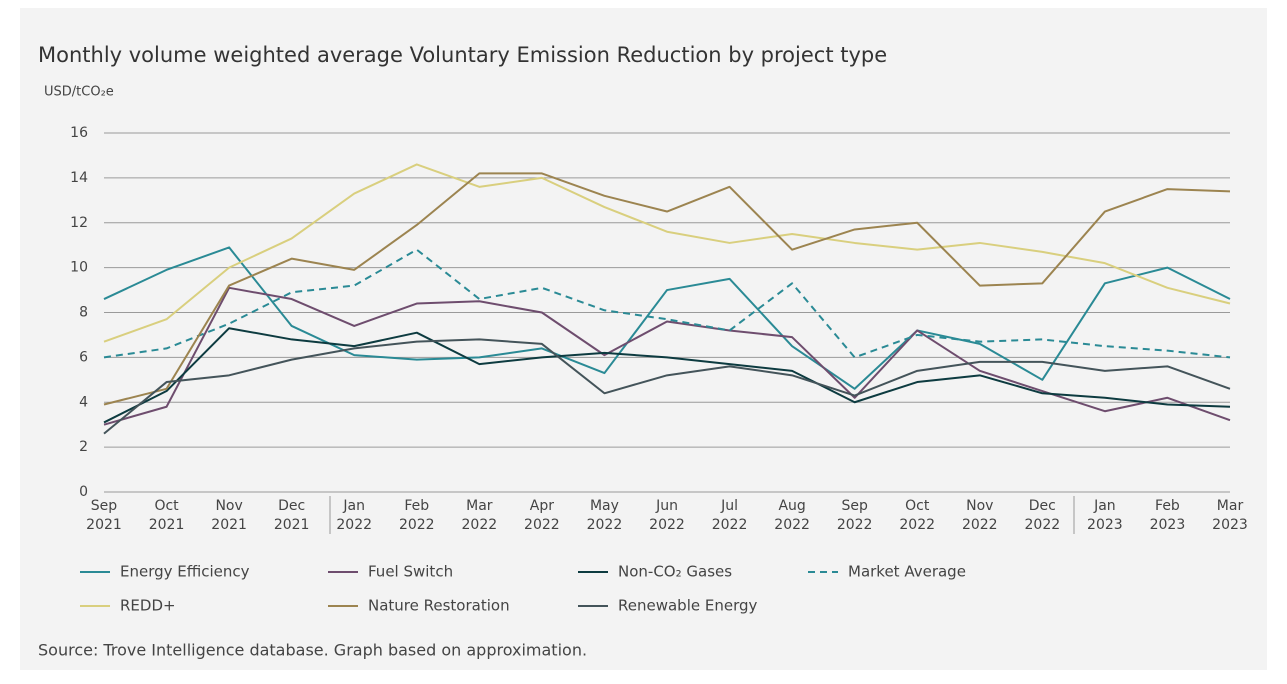 This screenshot has width=1287, height=684. I want to click on legend-label: Energy Efficiency, so click(185, 572).